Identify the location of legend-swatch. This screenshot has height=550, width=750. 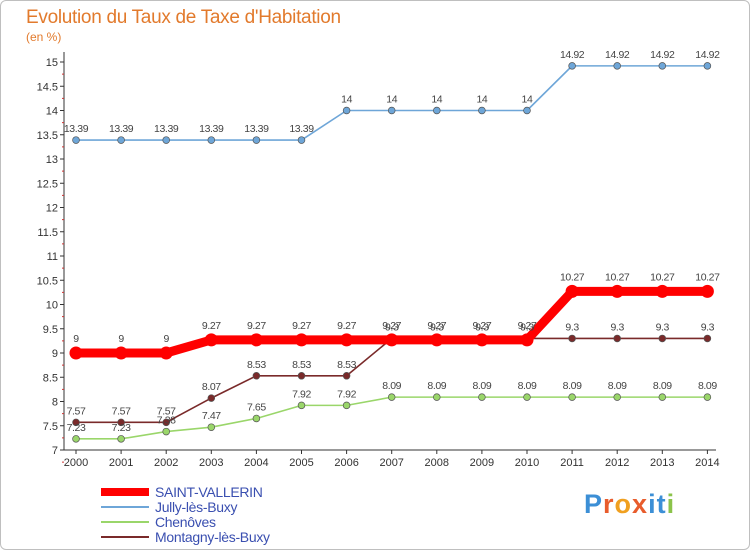
(125, 507).